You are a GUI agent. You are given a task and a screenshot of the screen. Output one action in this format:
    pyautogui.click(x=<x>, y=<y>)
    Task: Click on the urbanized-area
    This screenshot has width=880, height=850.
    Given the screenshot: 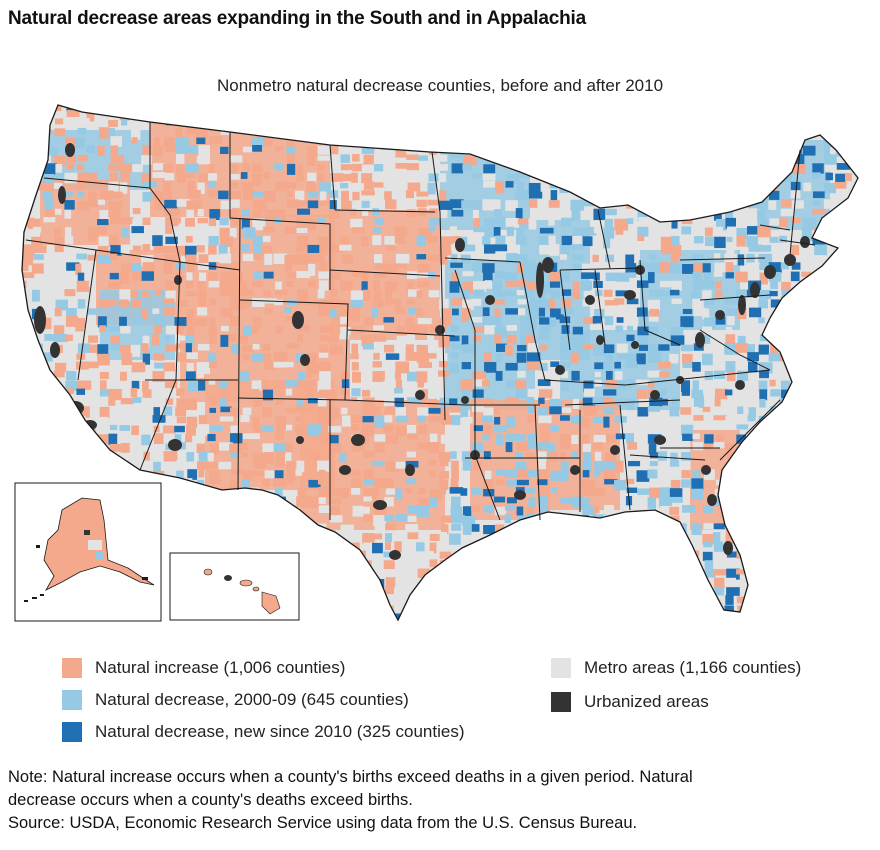 What is the action you would take?
    pyautogui.click(x=520, y=495)
    